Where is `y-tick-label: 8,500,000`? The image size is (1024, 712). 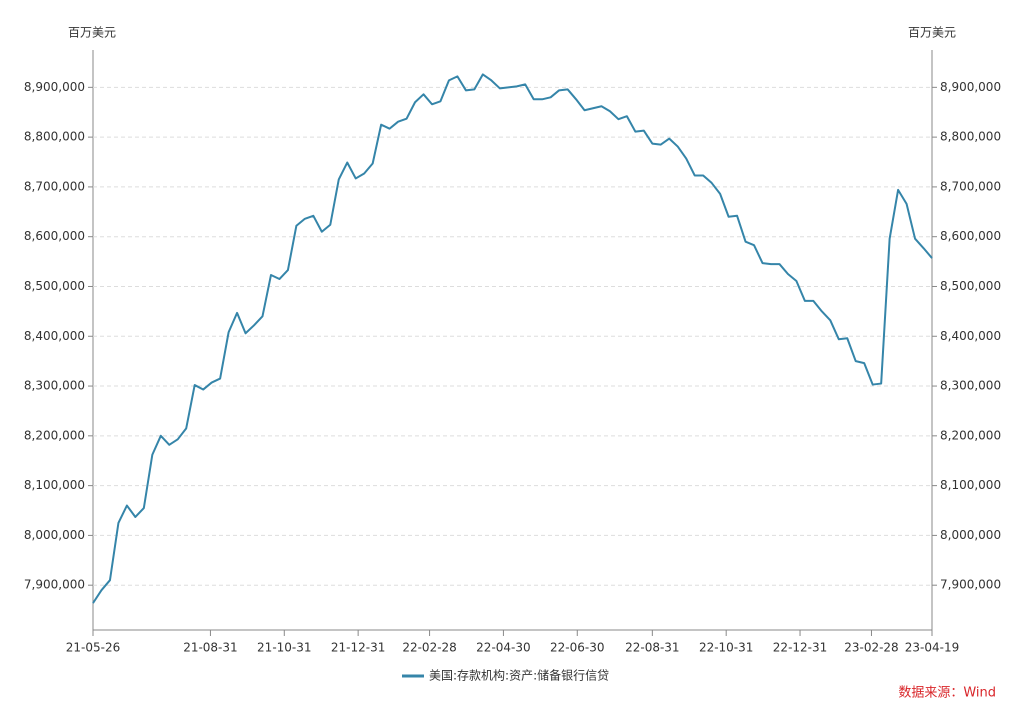 y-tick-label: 8,500,000 is located at coordinates (54, 286).